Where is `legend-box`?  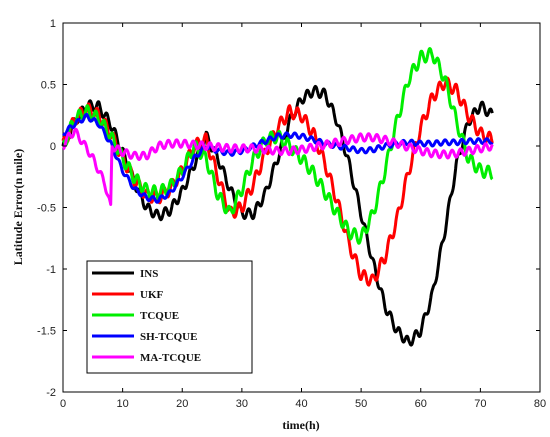 legend-box is located at coordinates (169, 317).